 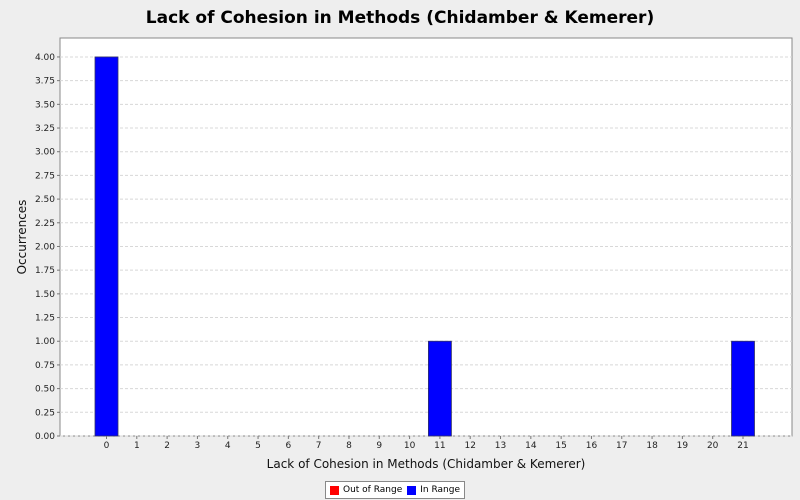 What do you see at coordinates (45, 295) in the screenshot?
I see `y-tick-label: 1.50` at bounding box center [45, 295].